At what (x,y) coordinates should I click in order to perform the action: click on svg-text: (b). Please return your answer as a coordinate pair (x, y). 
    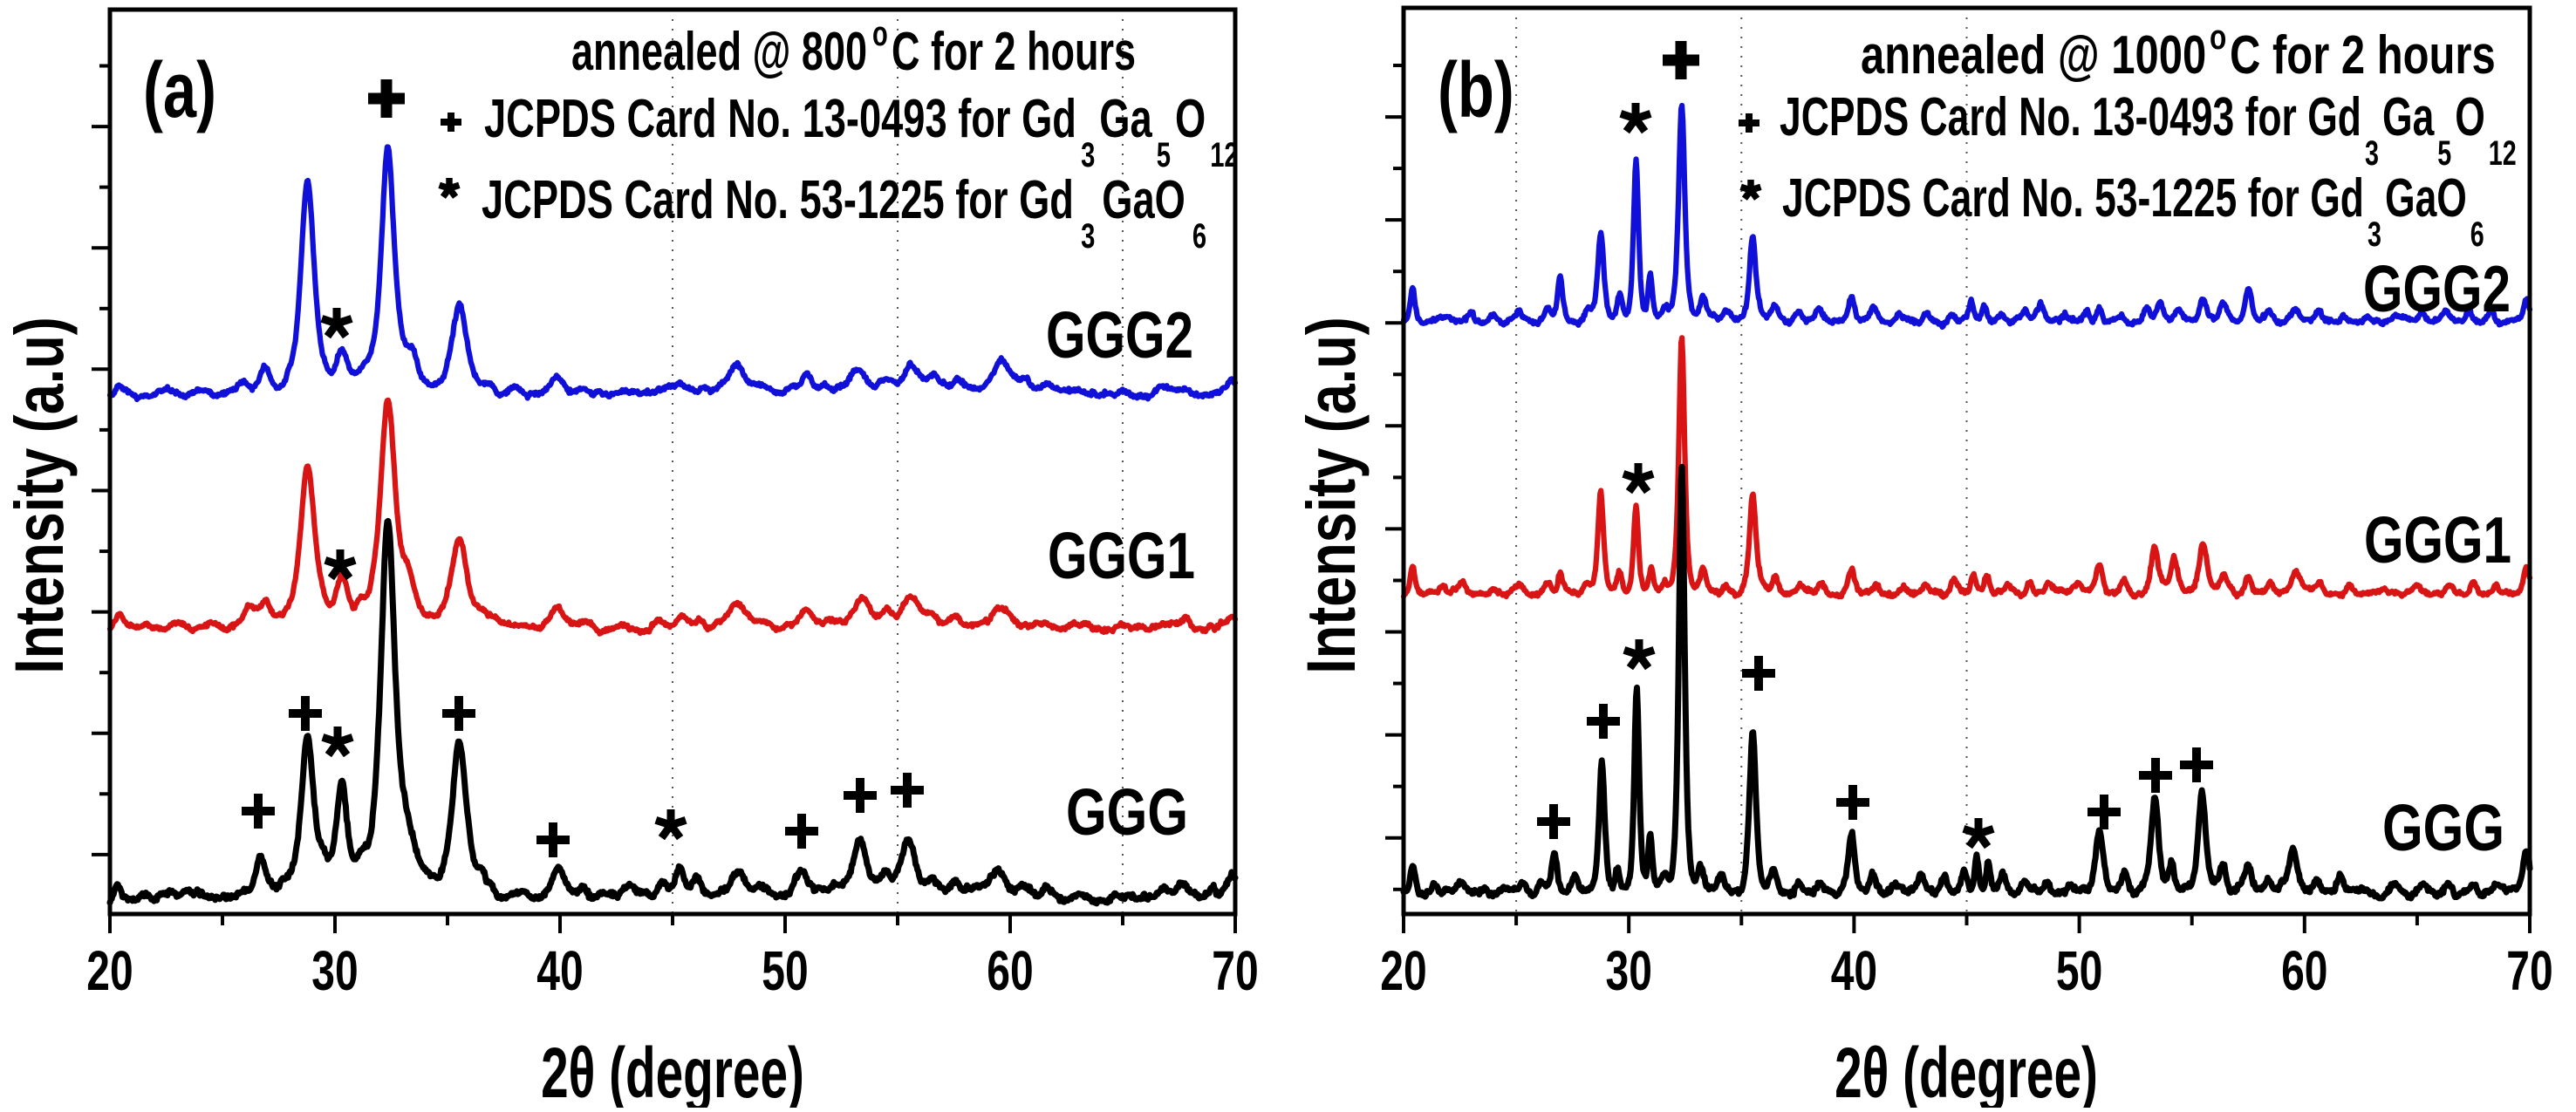
    Looking at the image, I should click on (1476, 90).